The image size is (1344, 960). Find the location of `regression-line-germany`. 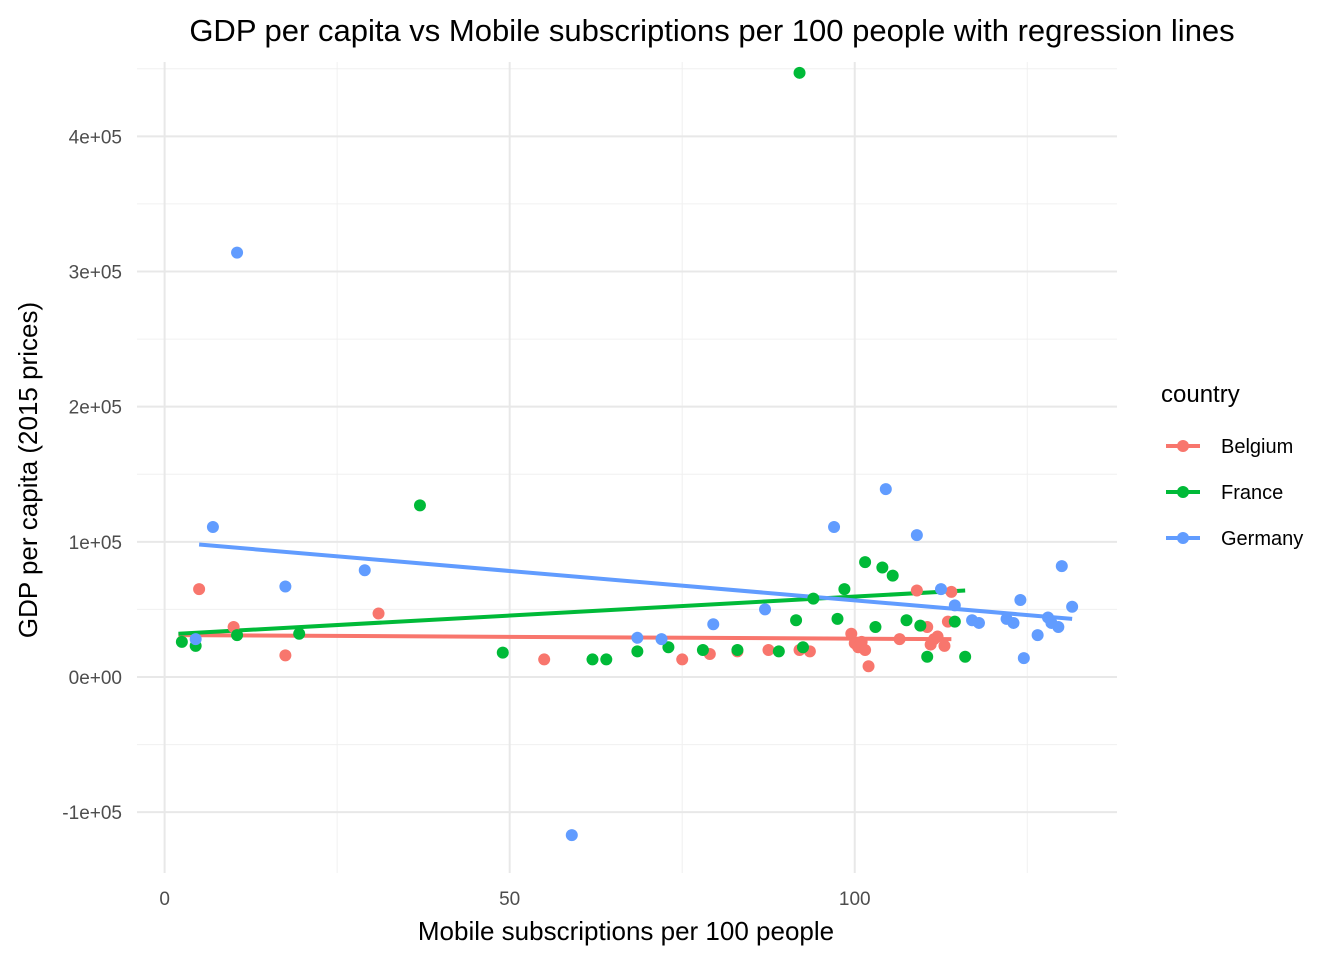

regression-line-germany is located at coordinates (635, 581).